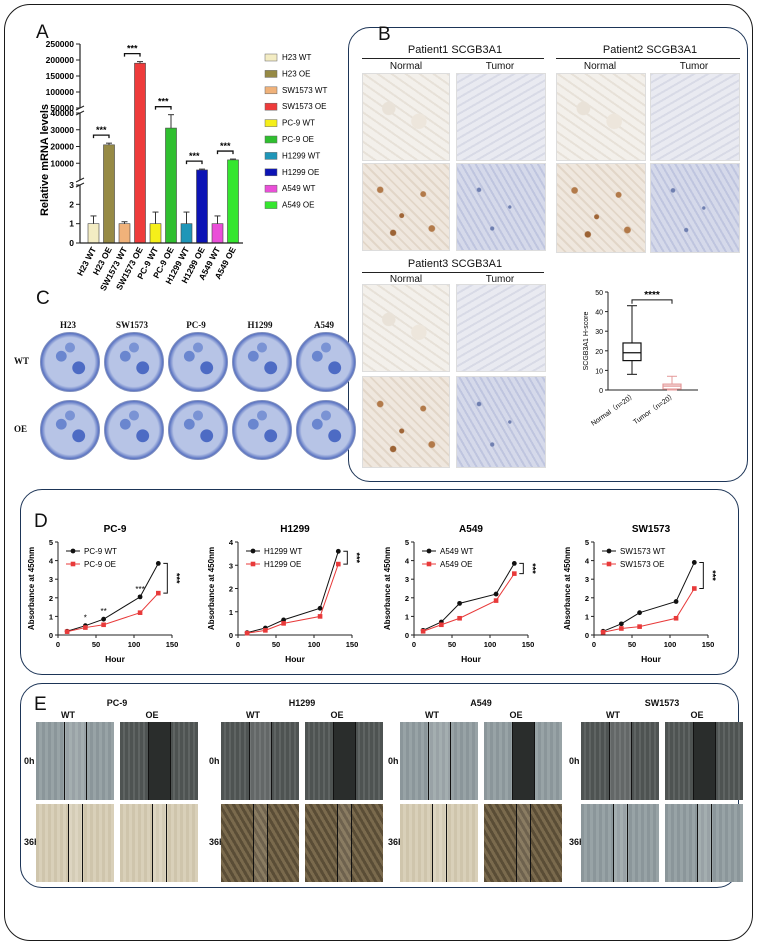  What do you see at coordinates (214, 761) in the screenshot?
I see `wound-row-label-0h: 0h` at bounding box center [214, 761].